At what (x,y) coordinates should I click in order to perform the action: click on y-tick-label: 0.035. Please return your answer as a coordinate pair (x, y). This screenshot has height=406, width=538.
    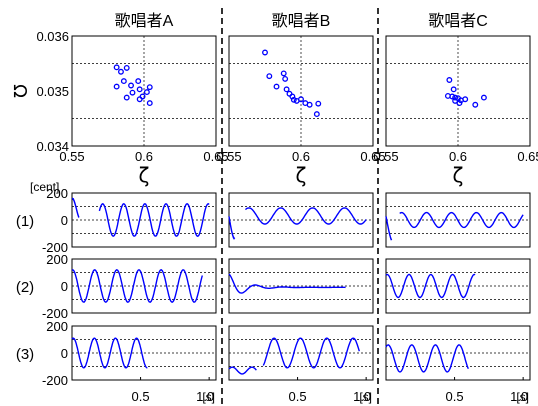
    Looking at the image, I should click on (52, 91).